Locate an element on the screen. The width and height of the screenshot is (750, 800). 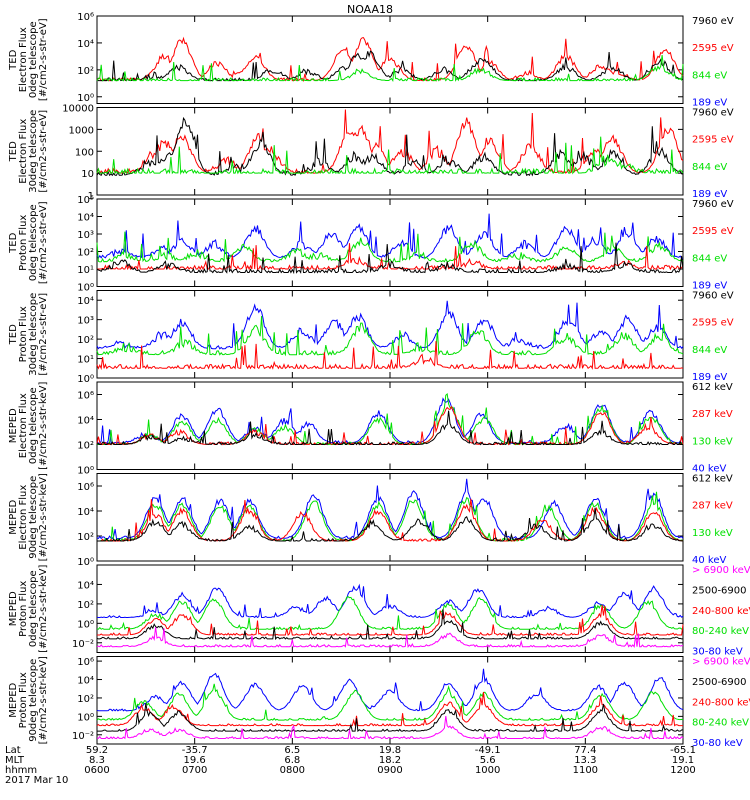
footer-value: -65.1 is located at coordinates (683, 750).